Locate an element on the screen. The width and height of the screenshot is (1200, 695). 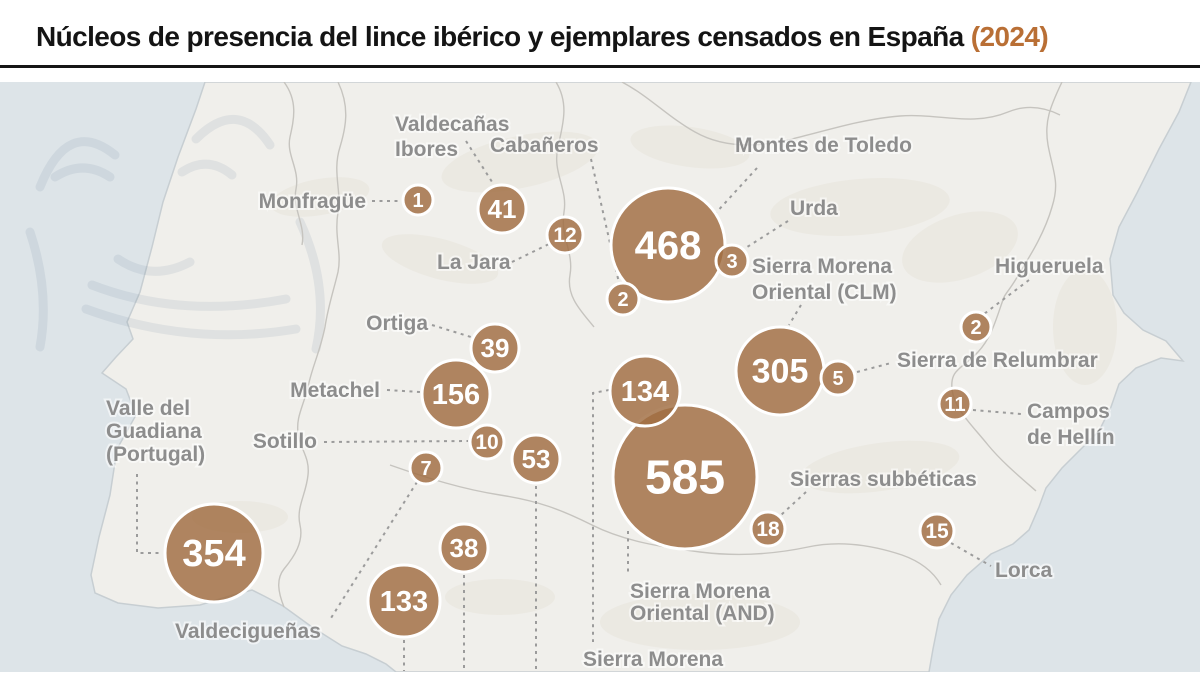
nucleus-count: 133 is located at coordinates (404, 602).